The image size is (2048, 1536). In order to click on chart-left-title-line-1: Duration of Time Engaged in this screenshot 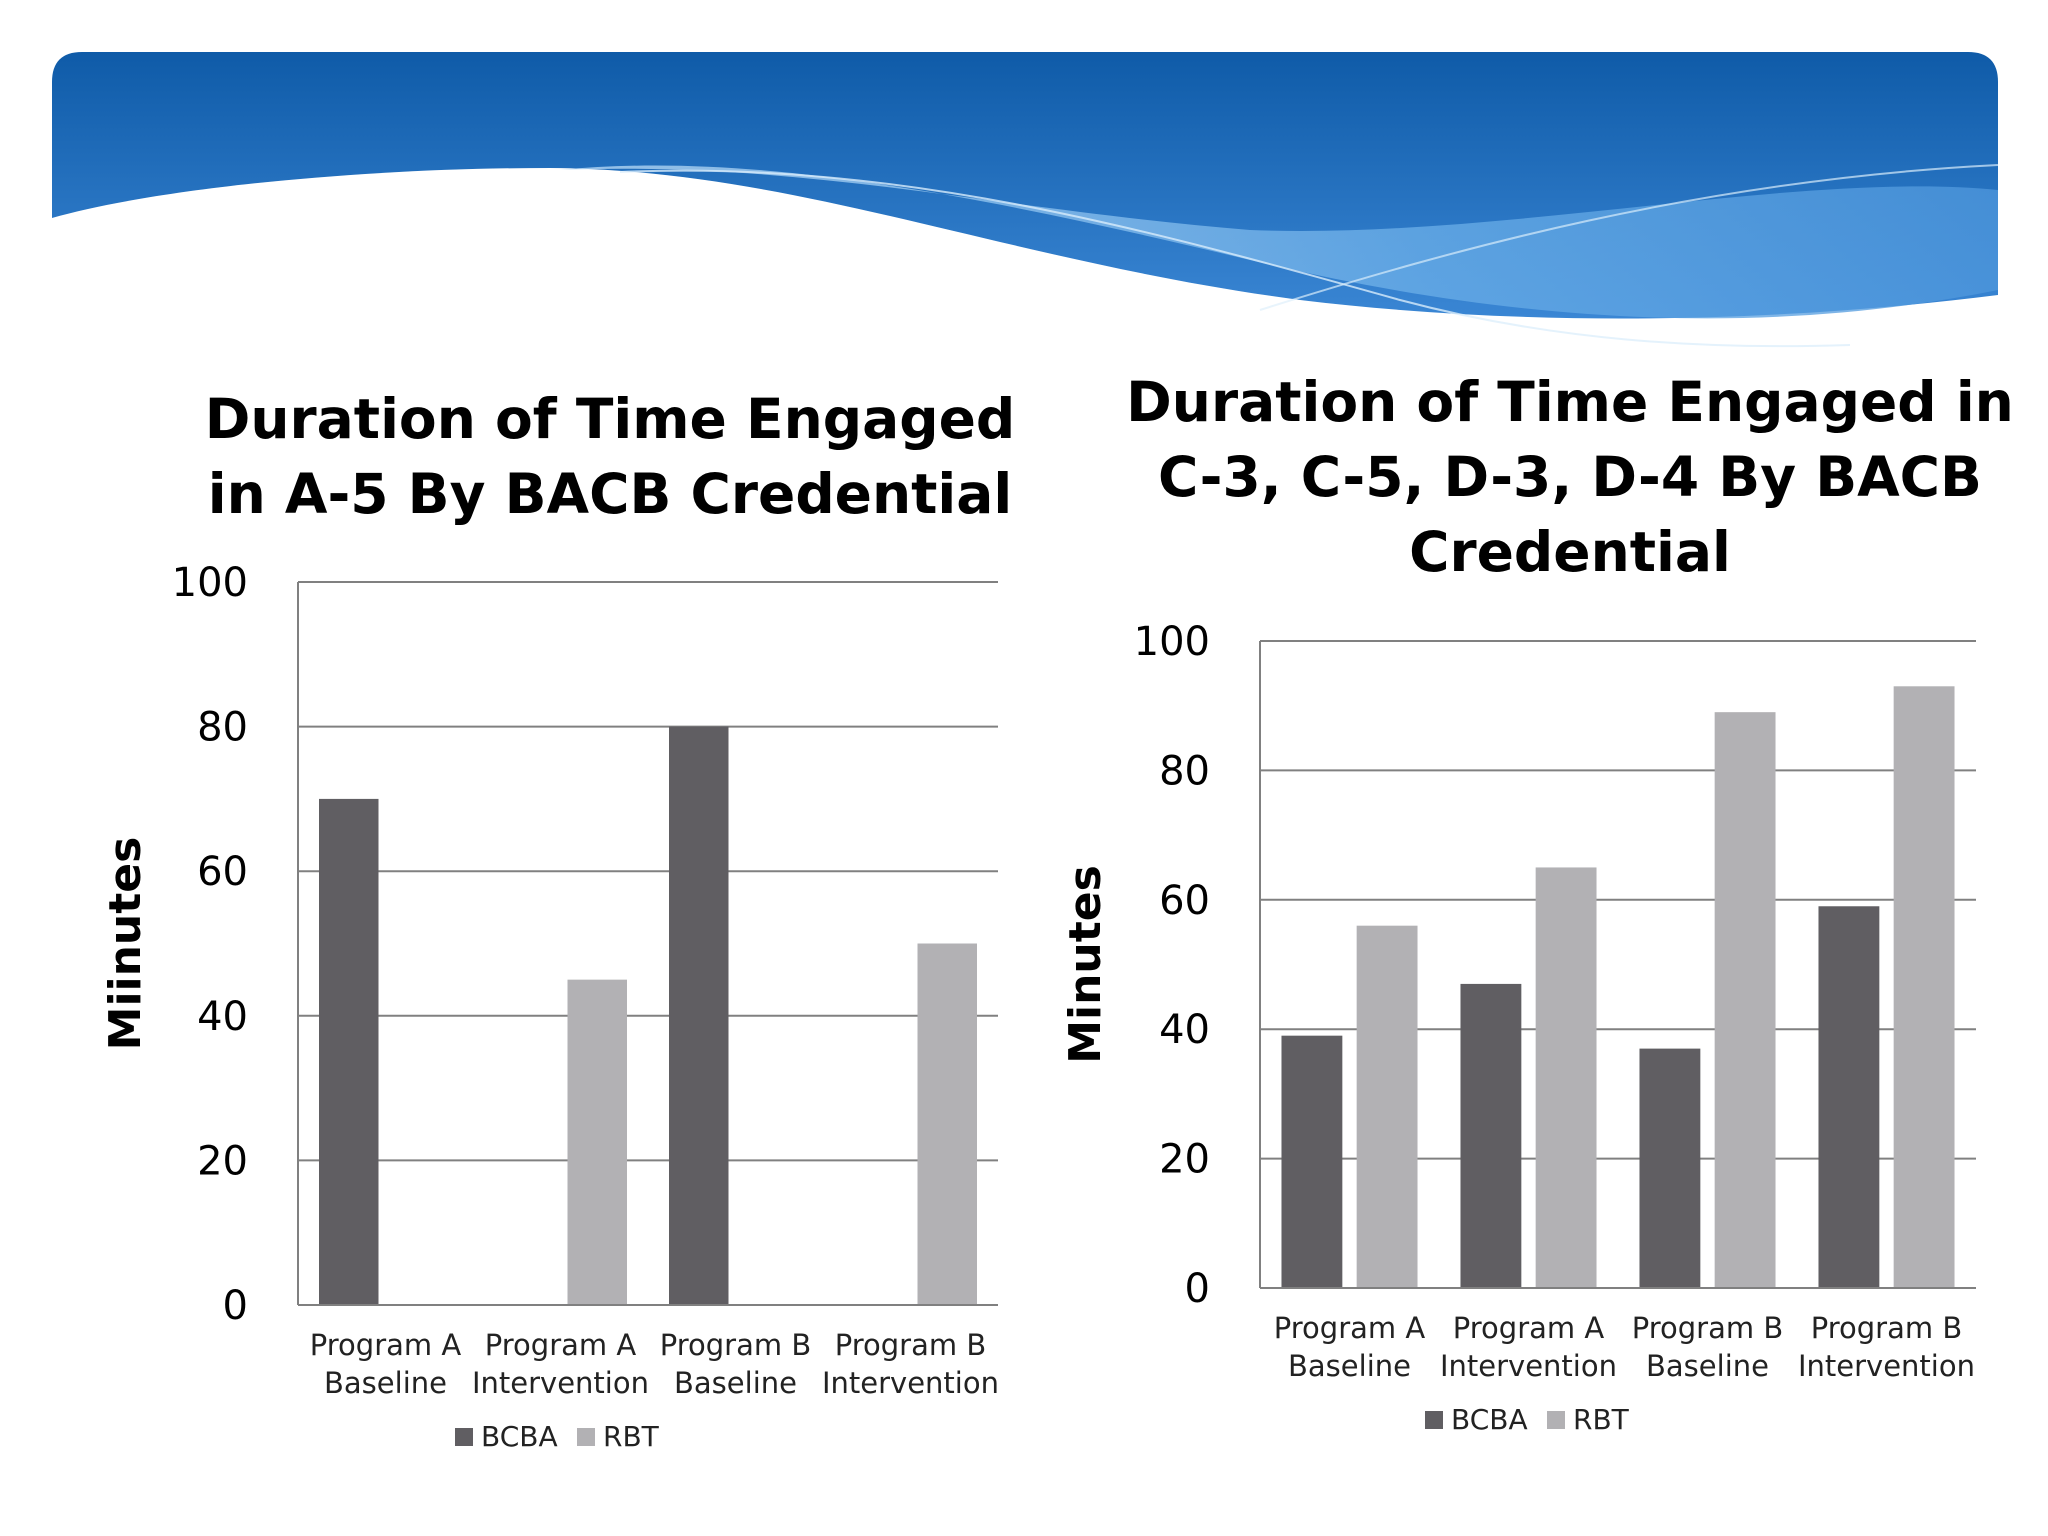, I will do `click(610, 419)`.